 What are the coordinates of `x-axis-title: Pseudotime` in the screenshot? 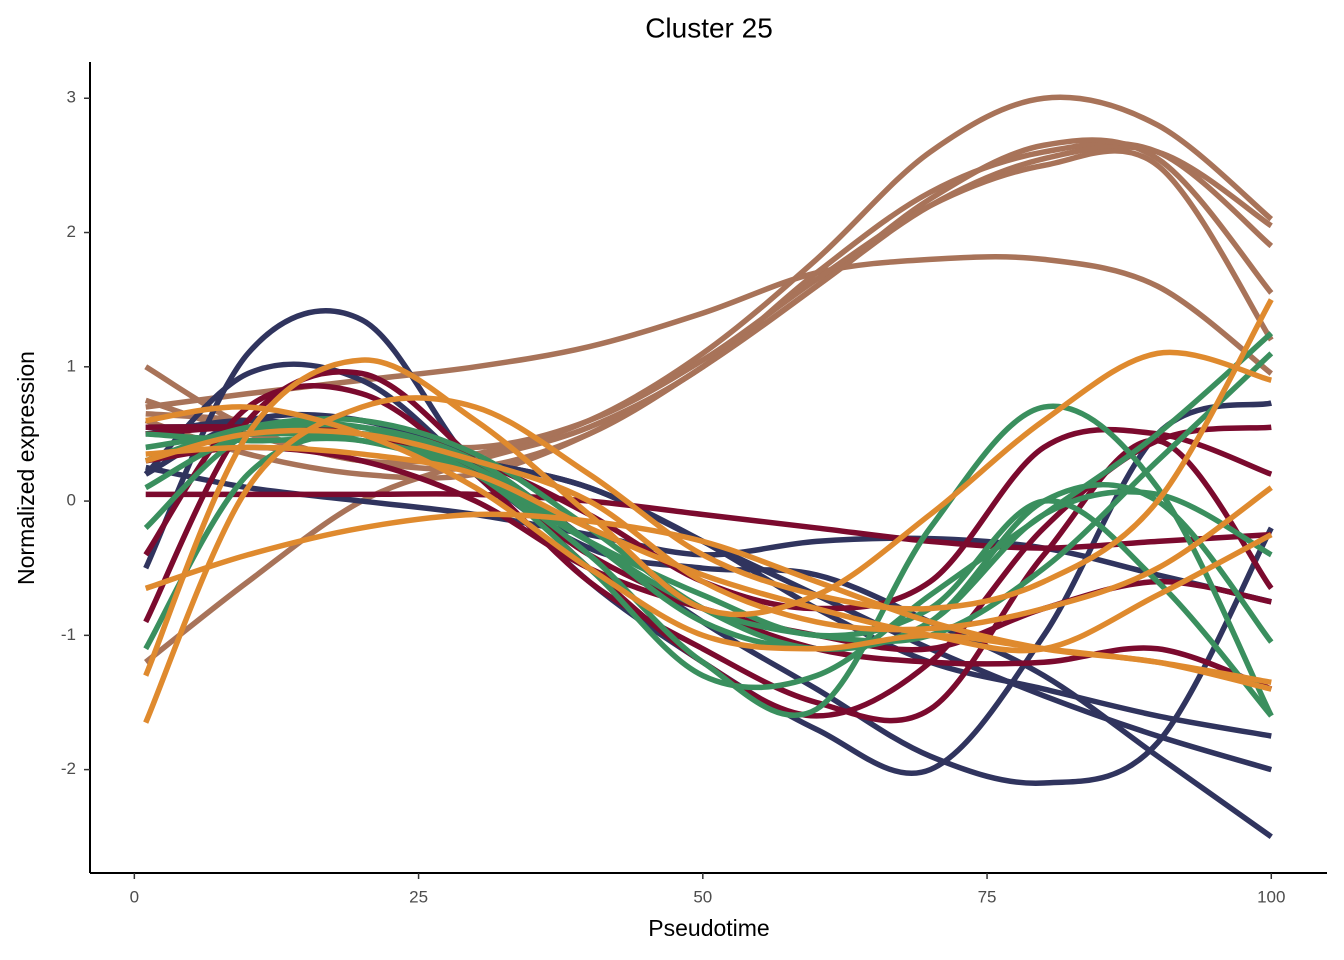 It's located at (708, 928).